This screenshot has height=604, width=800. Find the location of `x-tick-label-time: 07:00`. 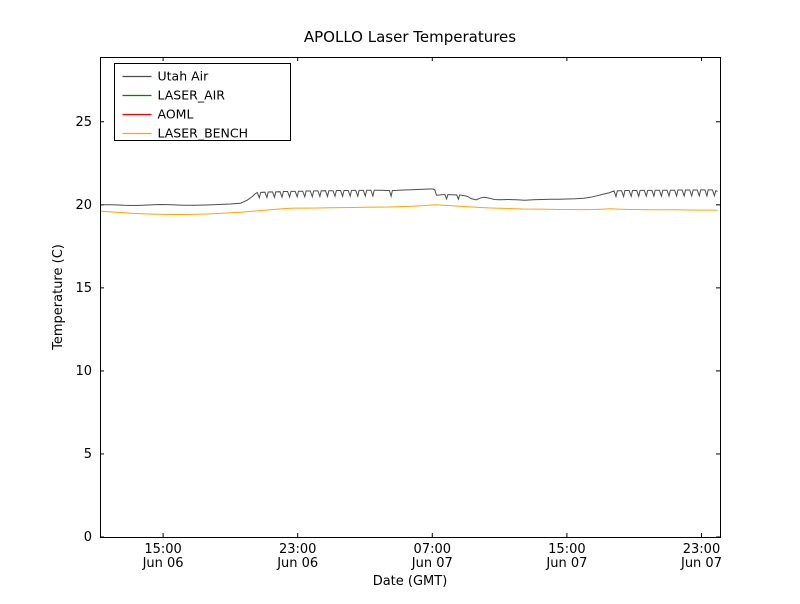

x-tick-label-time: 07:00 is located at coordinates (432, 549).